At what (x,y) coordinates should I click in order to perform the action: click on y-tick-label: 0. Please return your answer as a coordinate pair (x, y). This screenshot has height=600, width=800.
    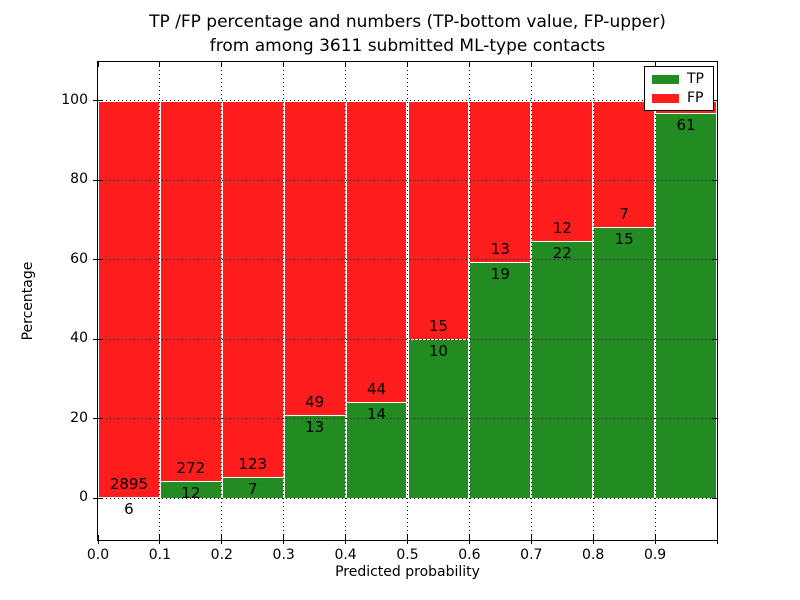
    Looking at the image, I should click on (83, 497).